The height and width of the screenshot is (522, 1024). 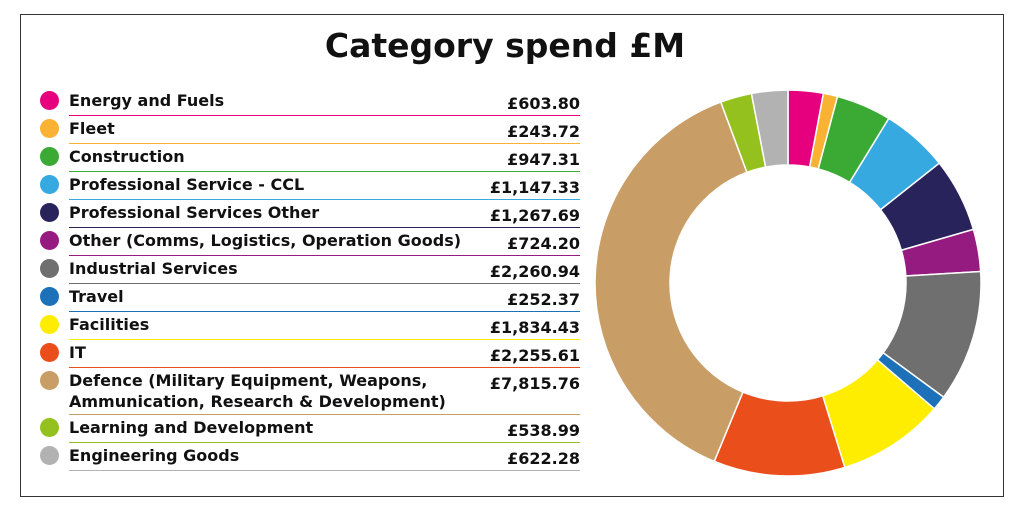 I want to click on legend-row: Fleet £243.72, so click(x=310, y=130).